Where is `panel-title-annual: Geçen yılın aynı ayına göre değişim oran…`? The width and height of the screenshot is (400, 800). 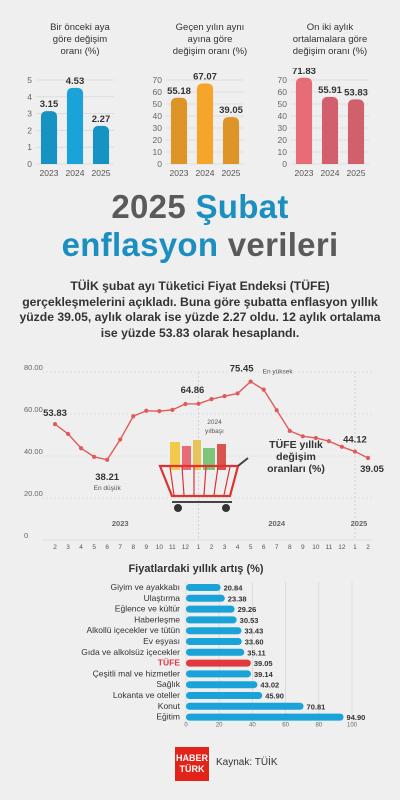 panel-title-annual: Geçen yılın aynı ayına göre değişim oran… is located at coordinates (210, 39).